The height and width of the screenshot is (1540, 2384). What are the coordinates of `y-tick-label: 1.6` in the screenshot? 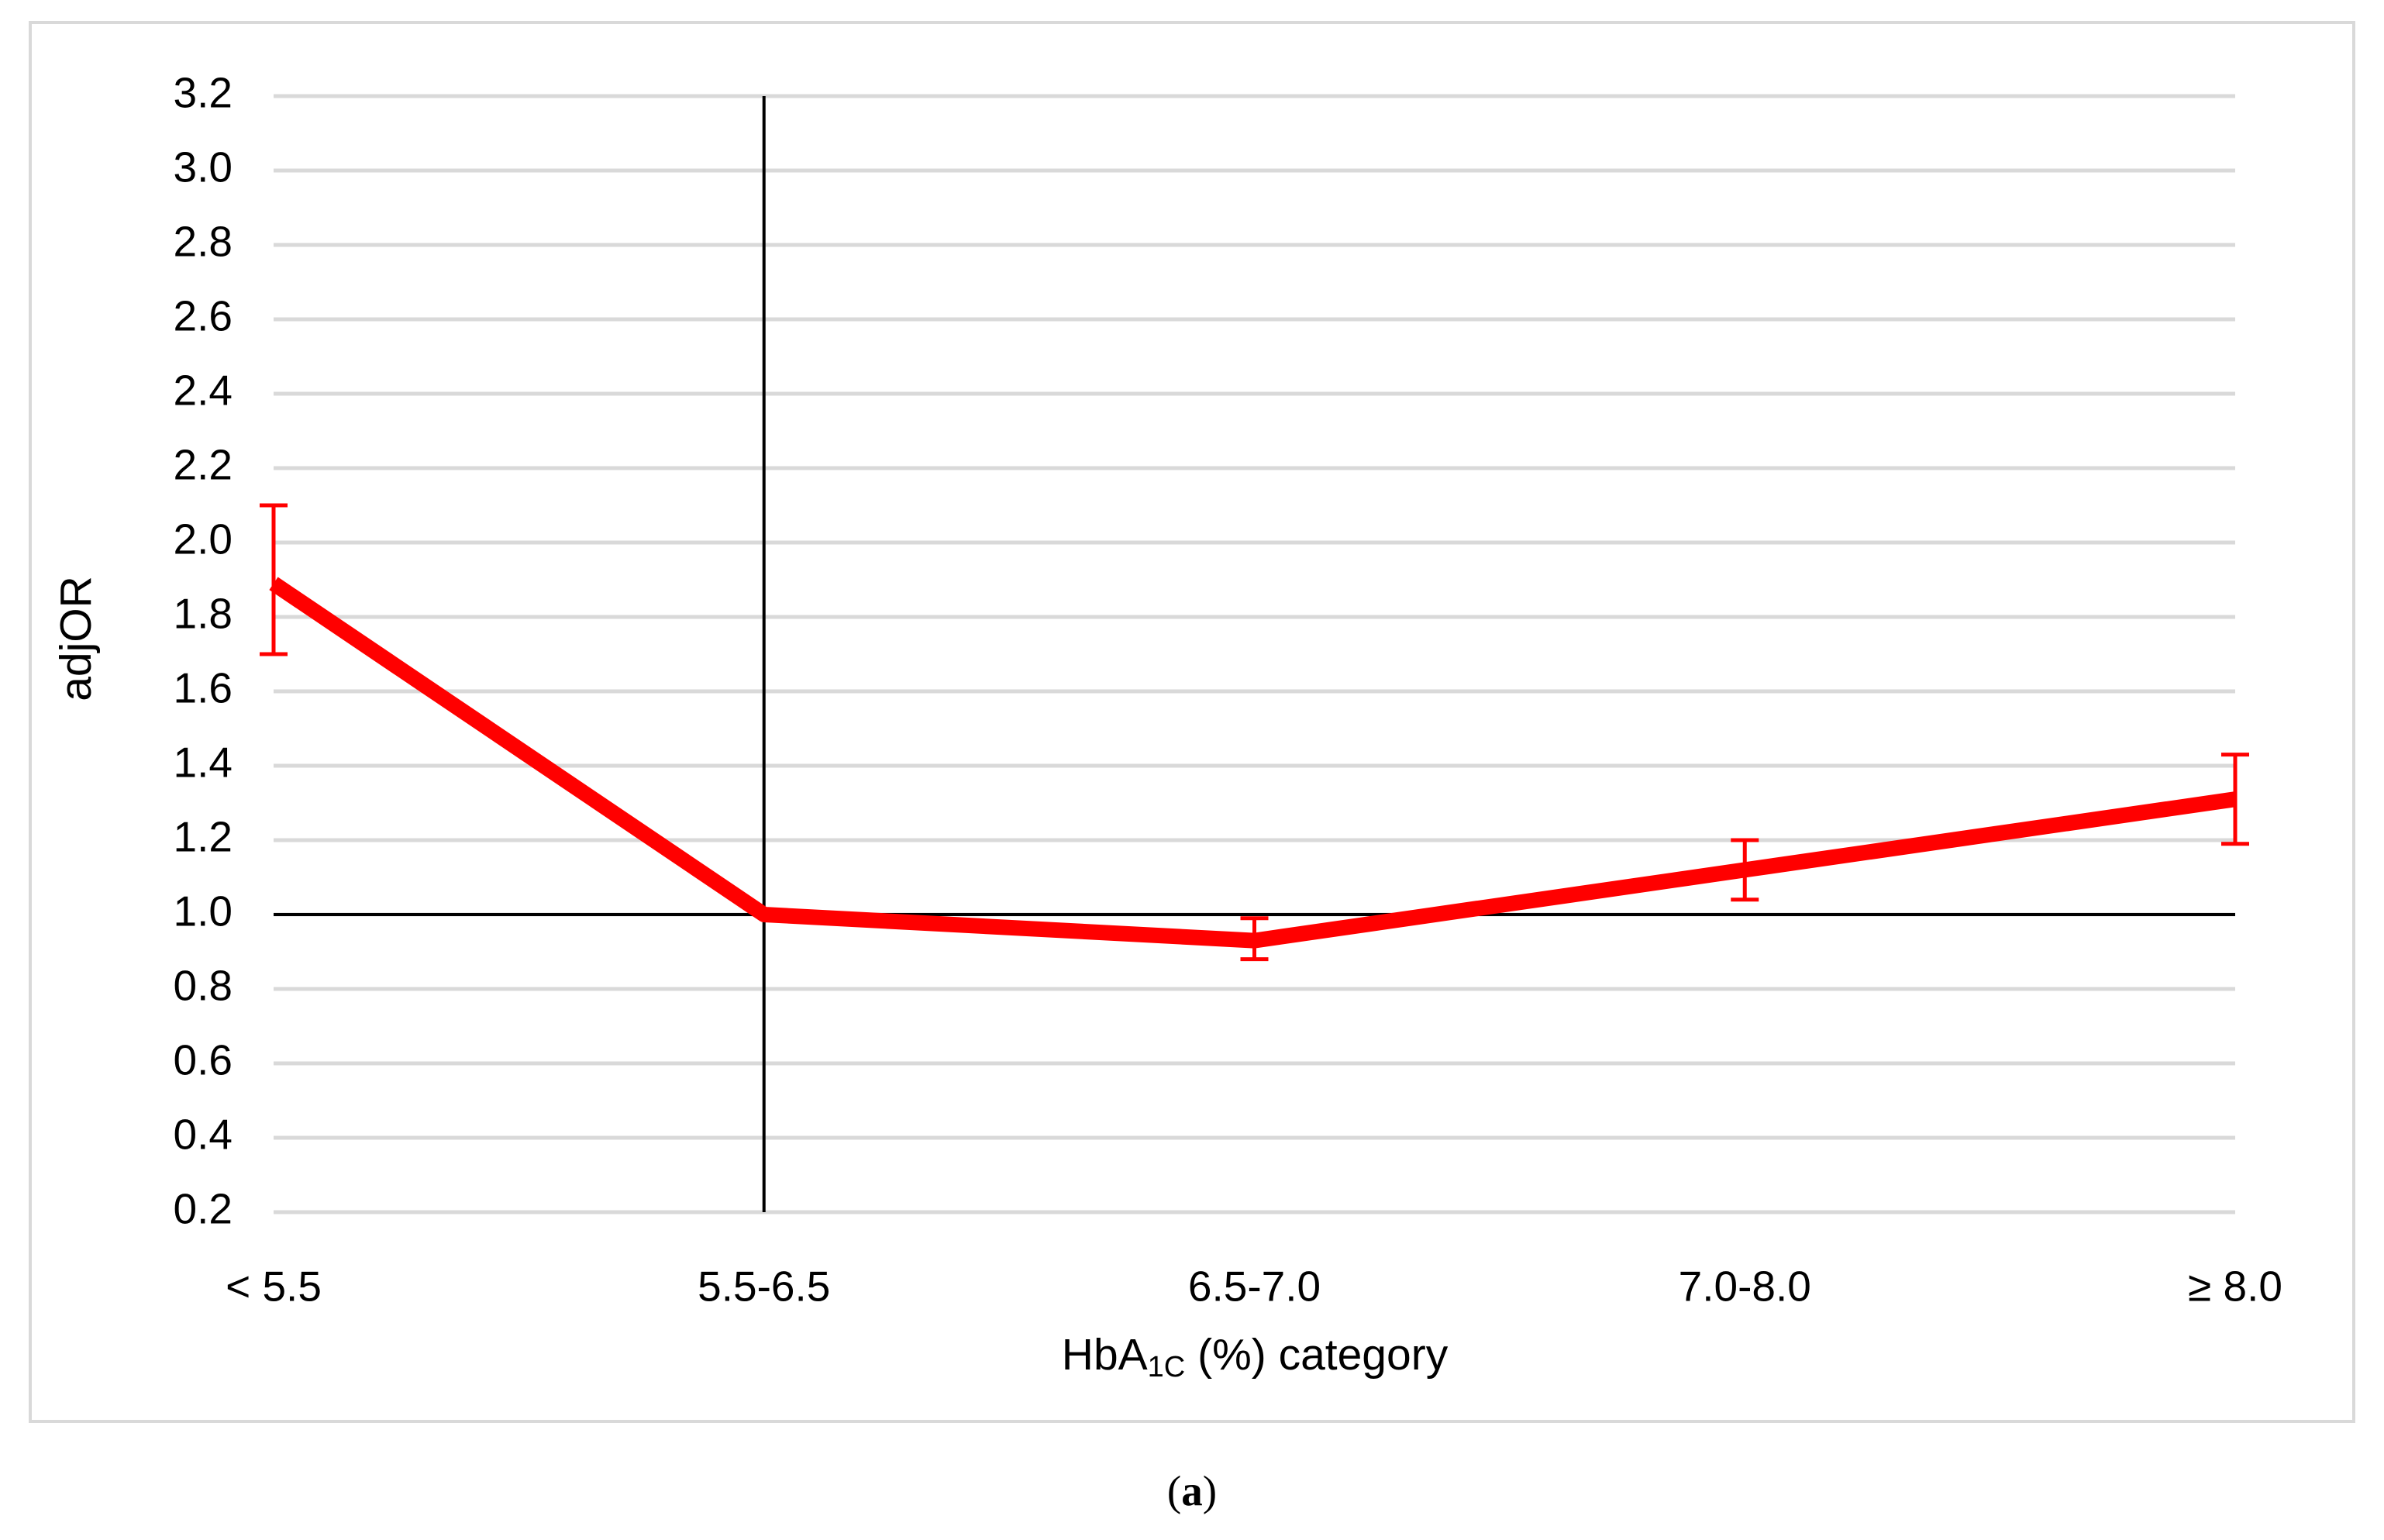 It's located at (204, 688).